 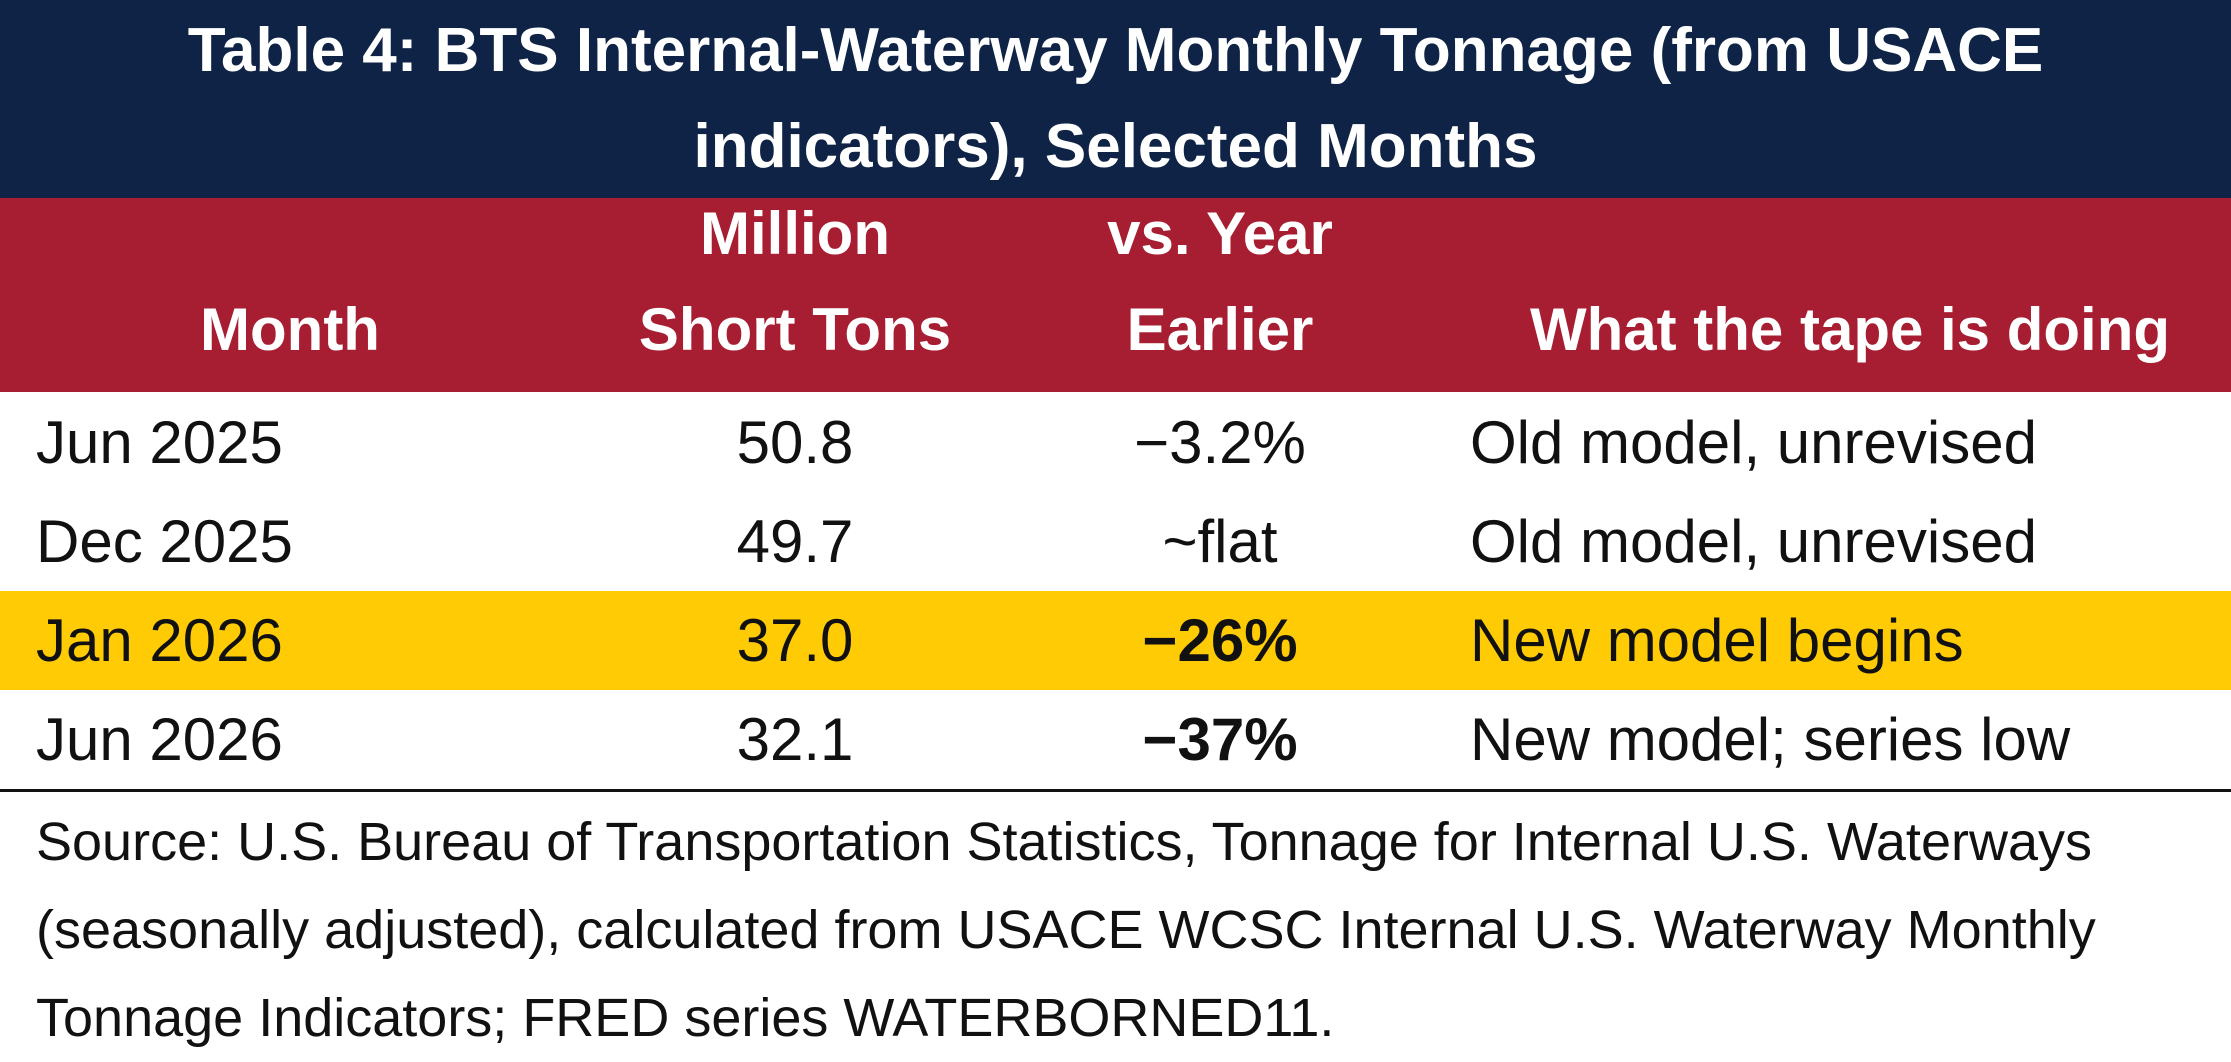 I want to click on cell-yoy: −37%, so click(x=1220, y=739).